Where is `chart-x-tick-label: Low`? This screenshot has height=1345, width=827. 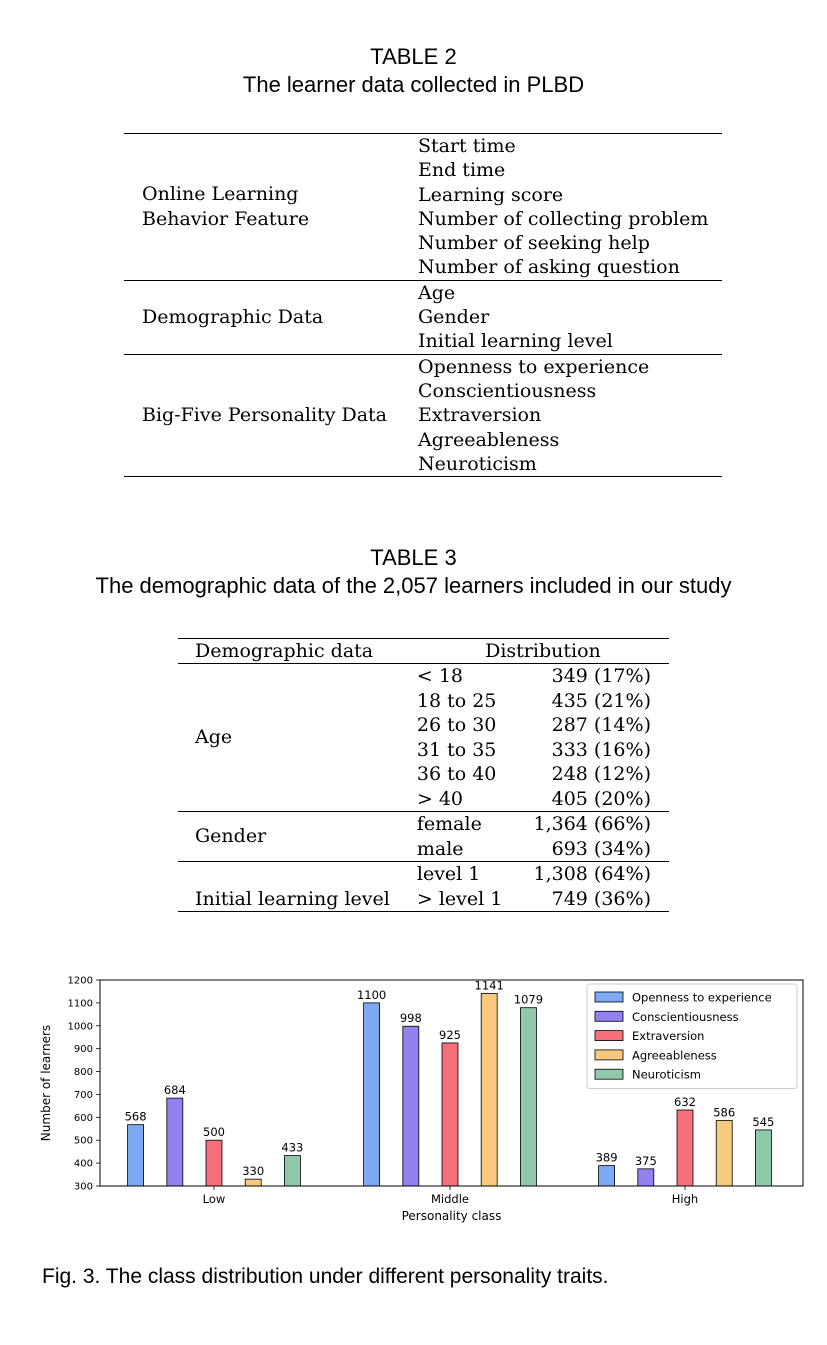 chart-x-tick-label: Low is located at coordinates (214, 1199).